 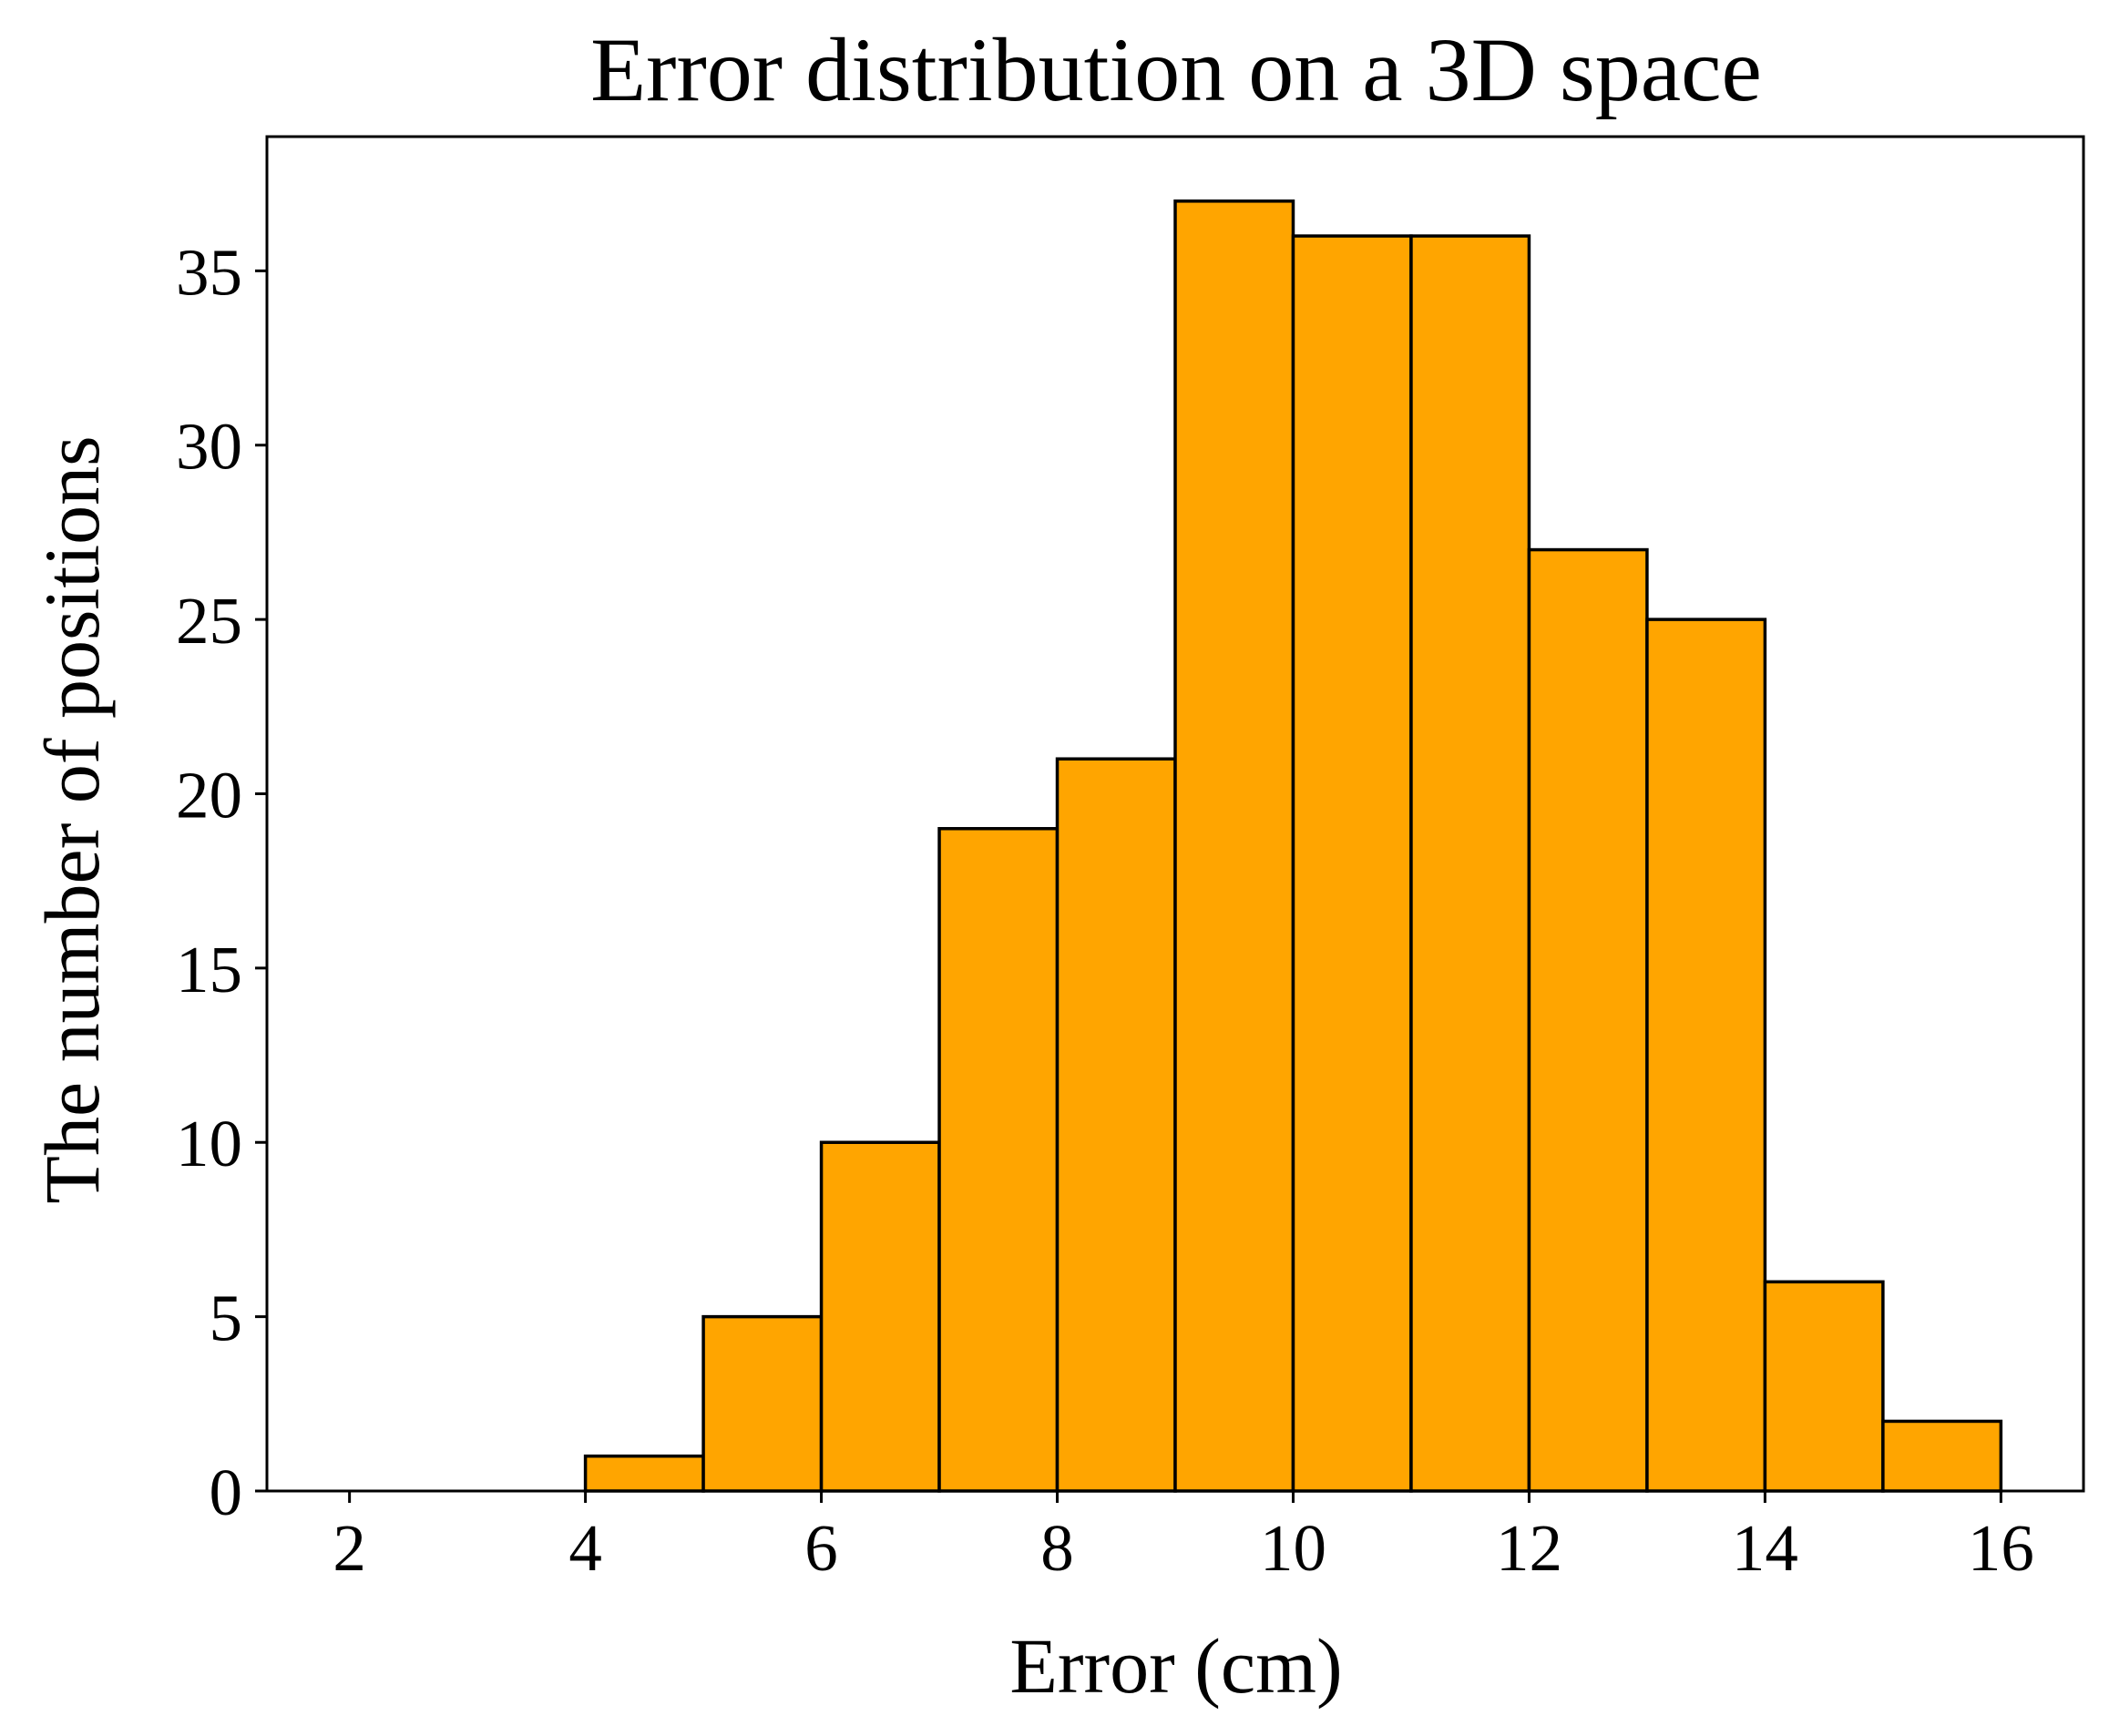 What do you see at coordinates (72, 819) in the screenshot?
I see `y-axis-label: The number of positions` at bounding box center [72, 819].